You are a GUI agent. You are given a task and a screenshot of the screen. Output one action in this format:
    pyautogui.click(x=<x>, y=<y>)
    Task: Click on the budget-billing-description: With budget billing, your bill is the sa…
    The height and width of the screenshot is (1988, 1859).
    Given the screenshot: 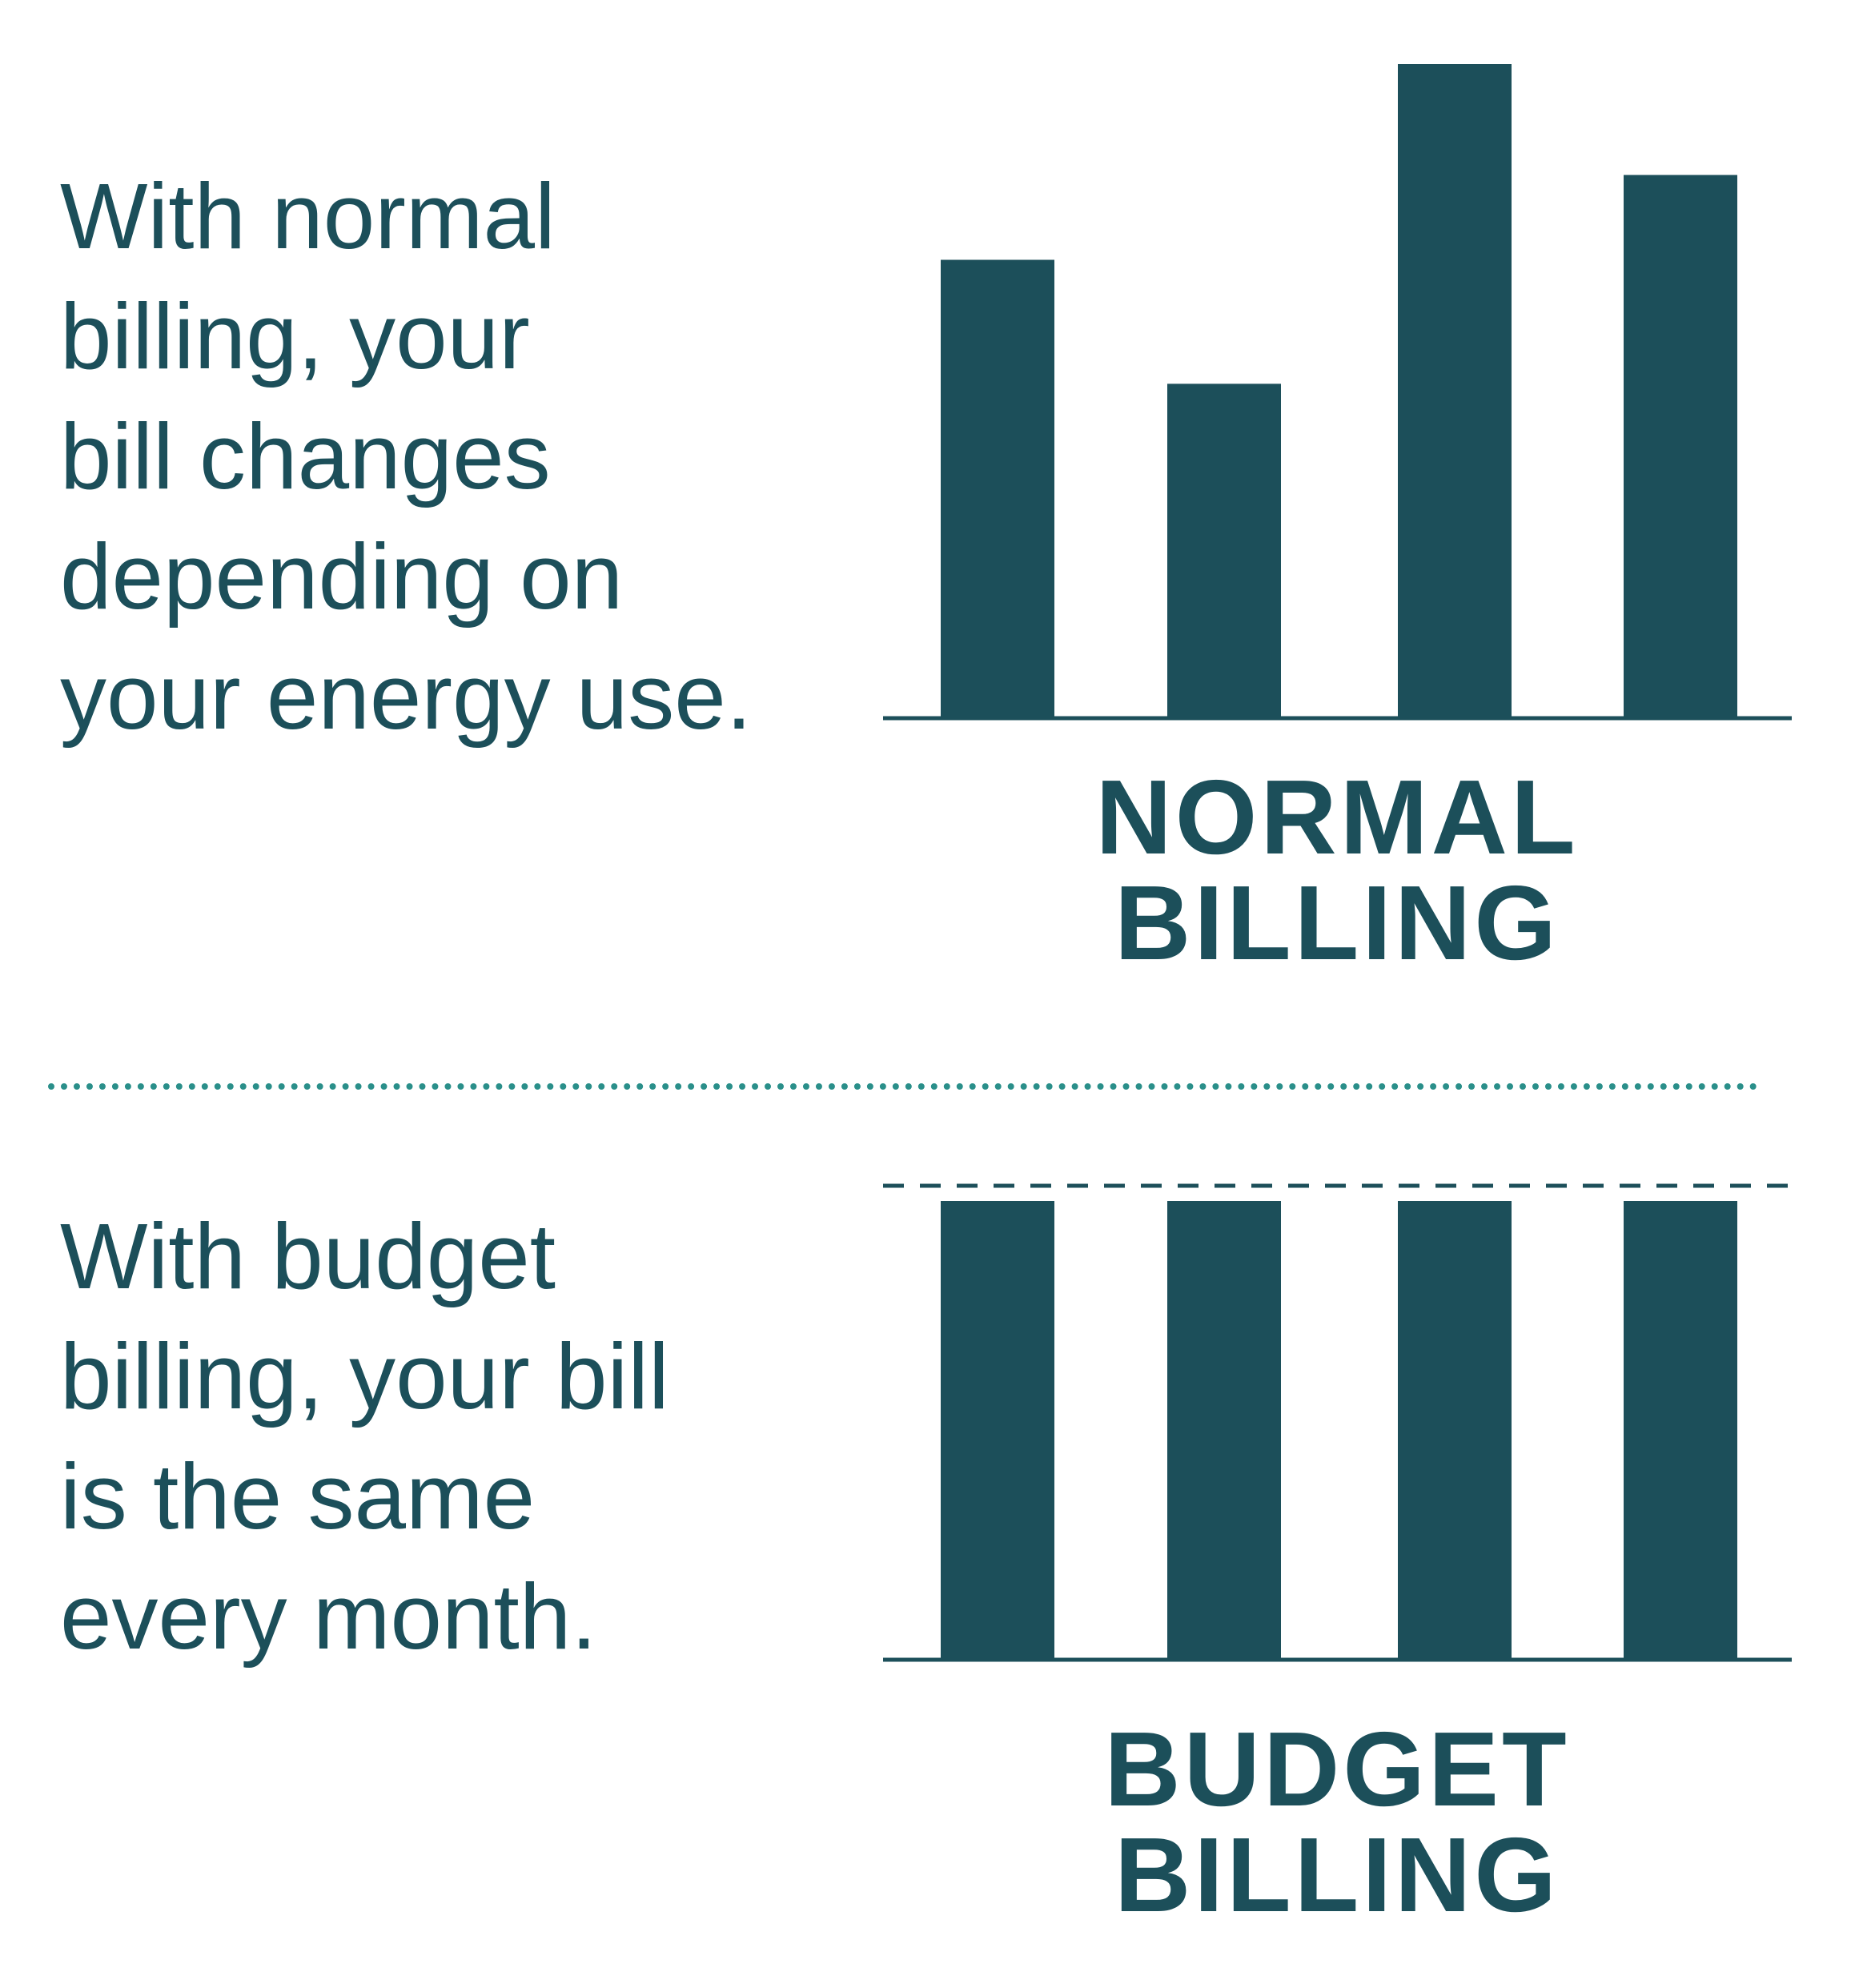 What is the action you would take?
    pyautogui.click(x=364, y=1436)
    